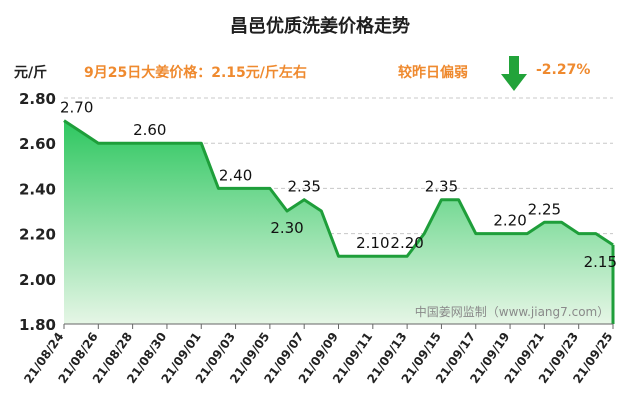 This screenshot has width=640, height=410. I want to click on y-tick-label: 2.80, so click(37, 99).